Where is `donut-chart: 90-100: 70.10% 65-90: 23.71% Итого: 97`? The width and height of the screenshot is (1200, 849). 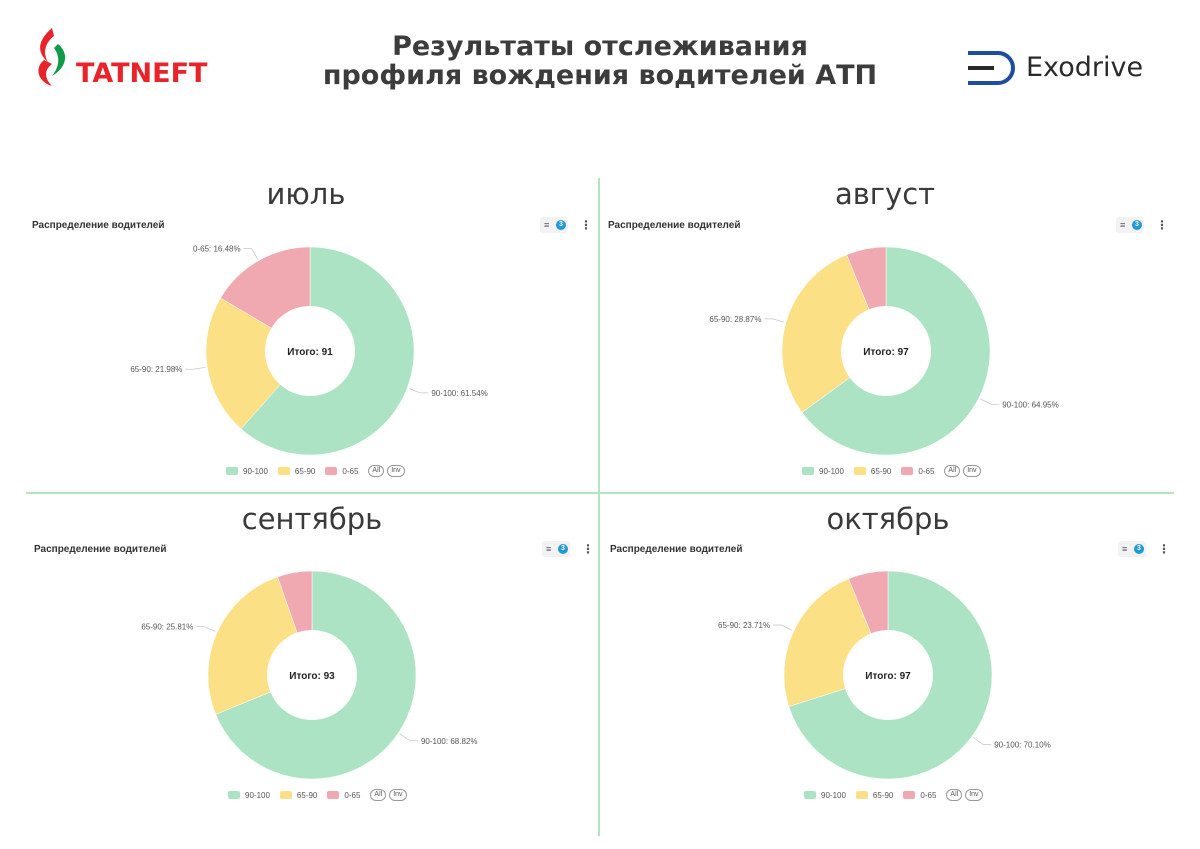 donut-chart: 90-100: 70.10% 65-90: 23.71% Итого: 97 is located at coordinates (884, 675).